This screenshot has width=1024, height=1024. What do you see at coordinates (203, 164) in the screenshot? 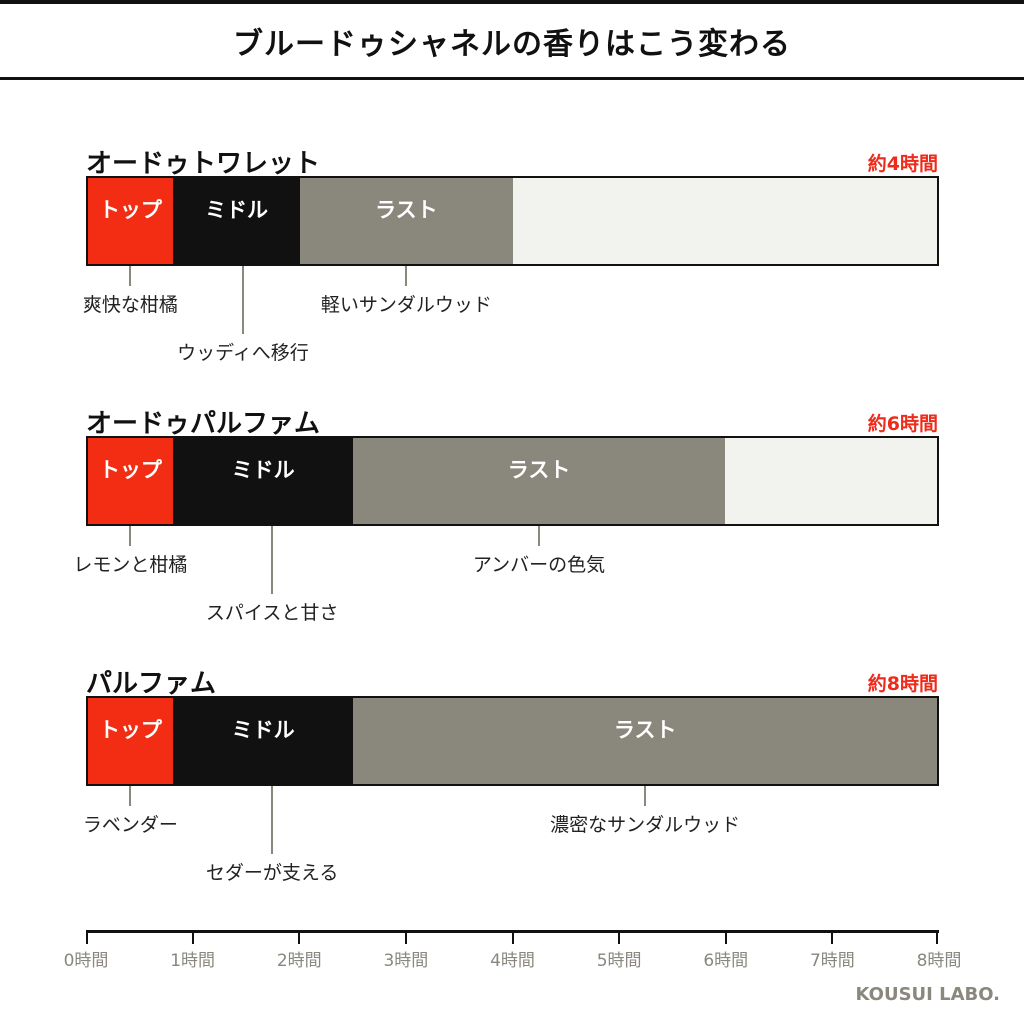
I see `series-title: オードゥトワレット` at bounding box center [203, 164].